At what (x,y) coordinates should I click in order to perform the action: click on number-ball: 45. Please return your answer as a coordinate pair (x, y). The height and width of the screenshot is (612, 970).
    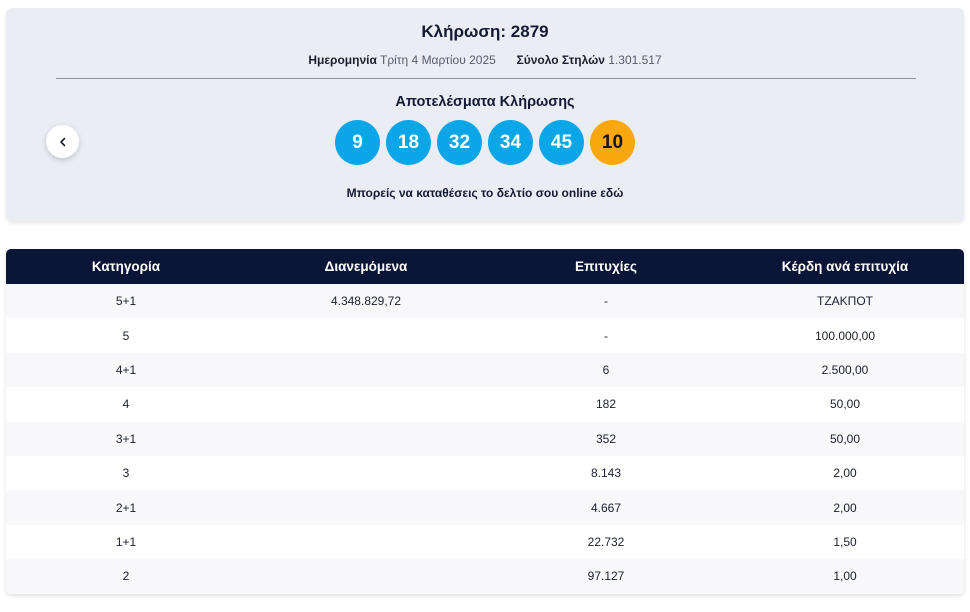
    Looking at the image, I should click on (561, 142).